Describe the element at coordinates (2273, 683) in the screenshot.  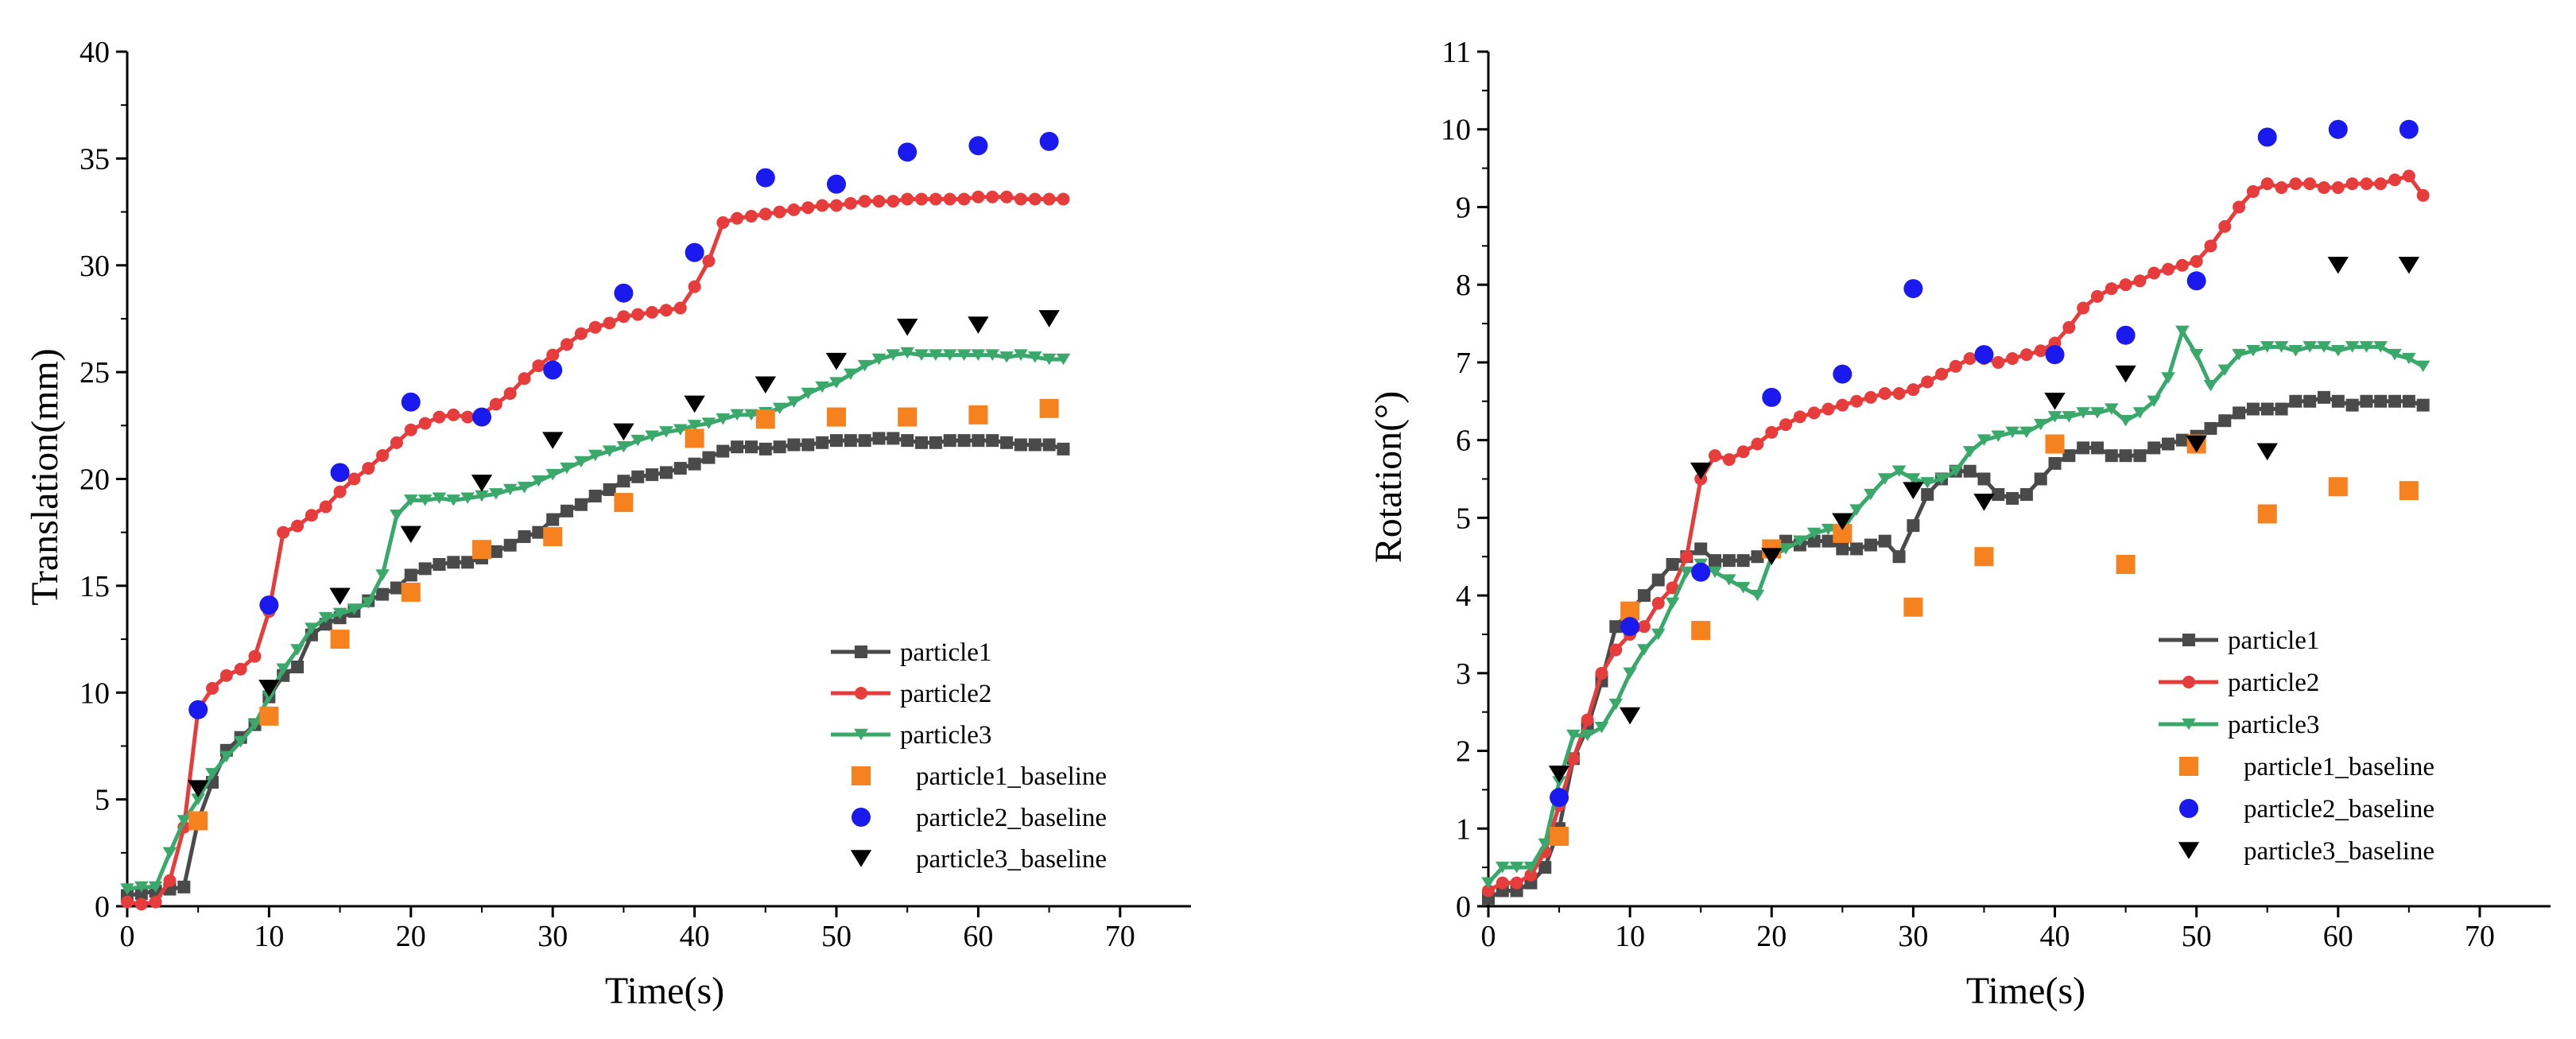
I see `legend-label: particle2` at that location.